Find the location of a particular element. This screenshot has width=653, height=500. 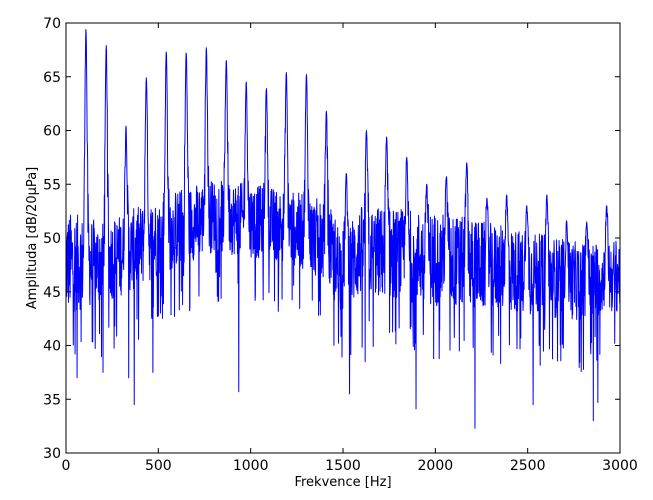

y-axis-label: Amplituda [dB/20μPa] is located at coordinates (32, 238).